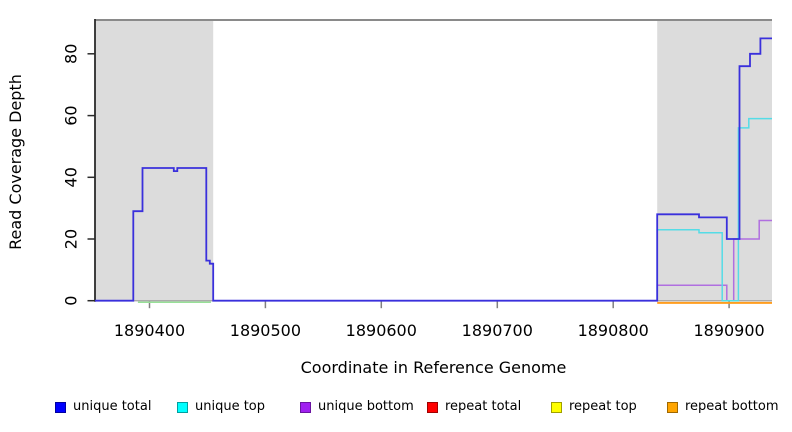  I want to click on y-tick-label: 20, so click(71, 239).